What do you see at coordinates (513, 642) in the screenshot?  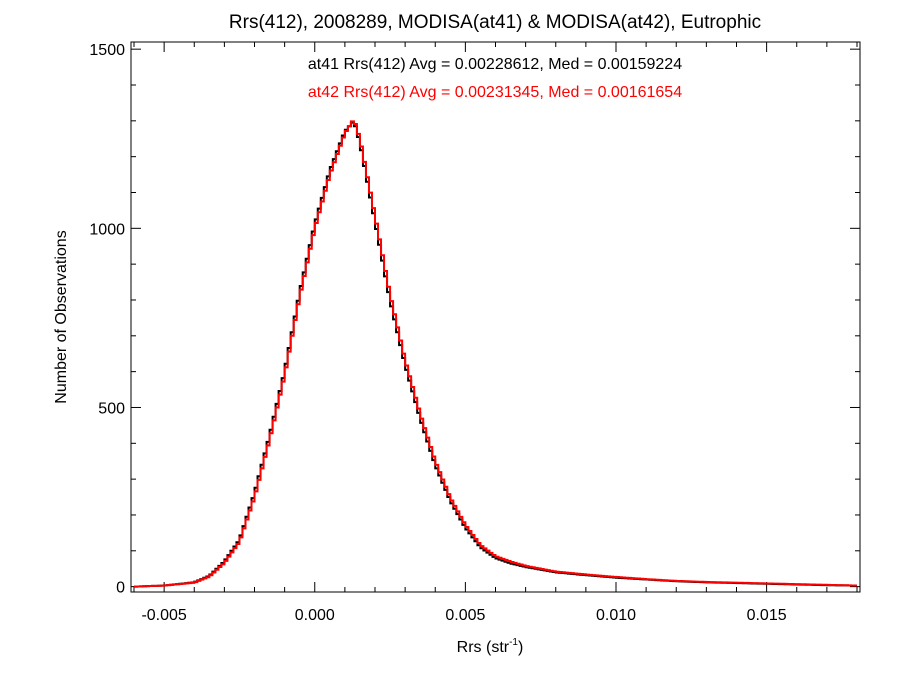 I see `x-axis-label-superscript: -1` at bounding box center [513, 642].